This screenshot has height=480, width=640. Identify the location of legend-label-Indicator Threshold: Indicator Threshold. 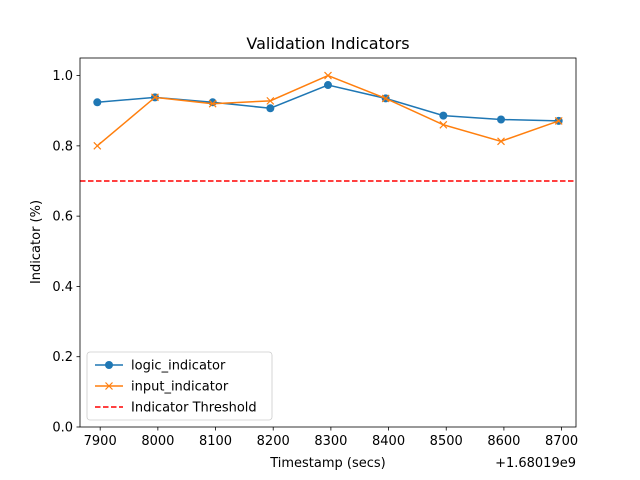
(194, 408).